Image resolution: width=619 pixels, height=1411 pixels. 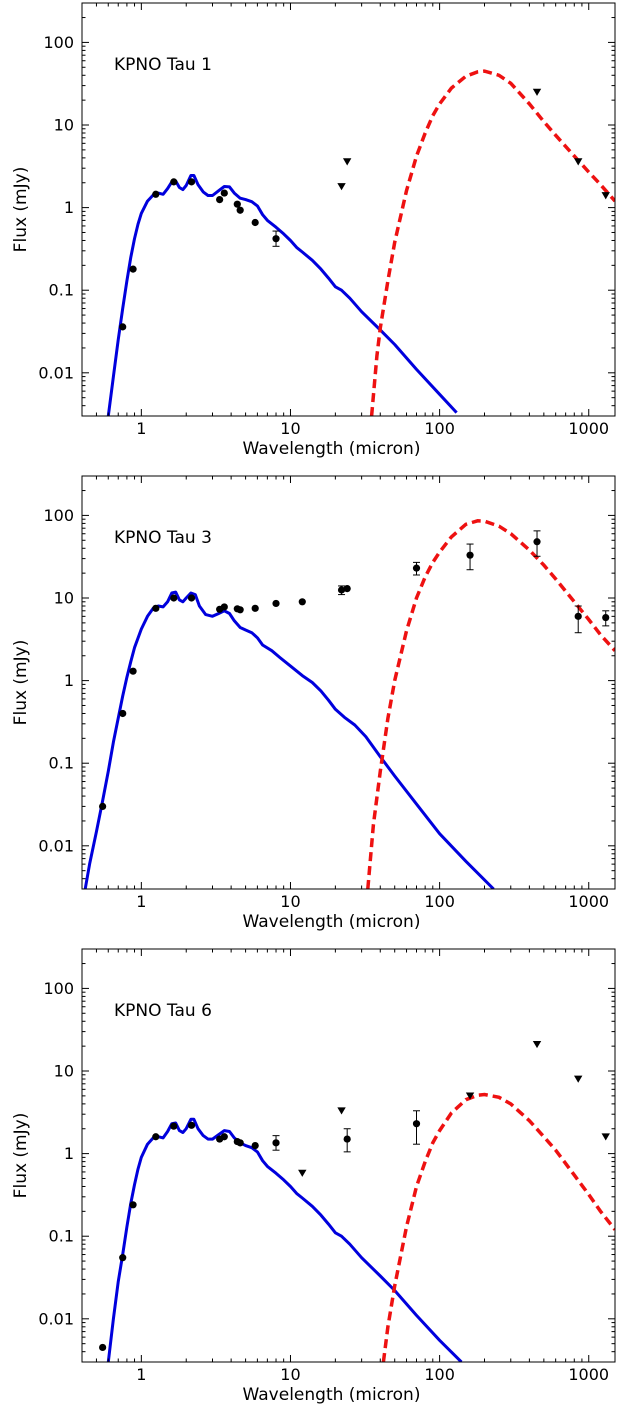 I want to click on panel-title: KPNO Tau 6, so click(x=163, y=1011).